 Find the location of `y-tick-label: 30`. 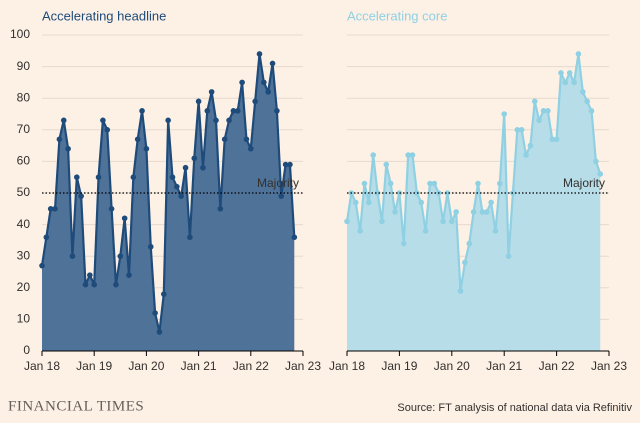

y-tick-label: 30 is located at coordinates (24, 255).